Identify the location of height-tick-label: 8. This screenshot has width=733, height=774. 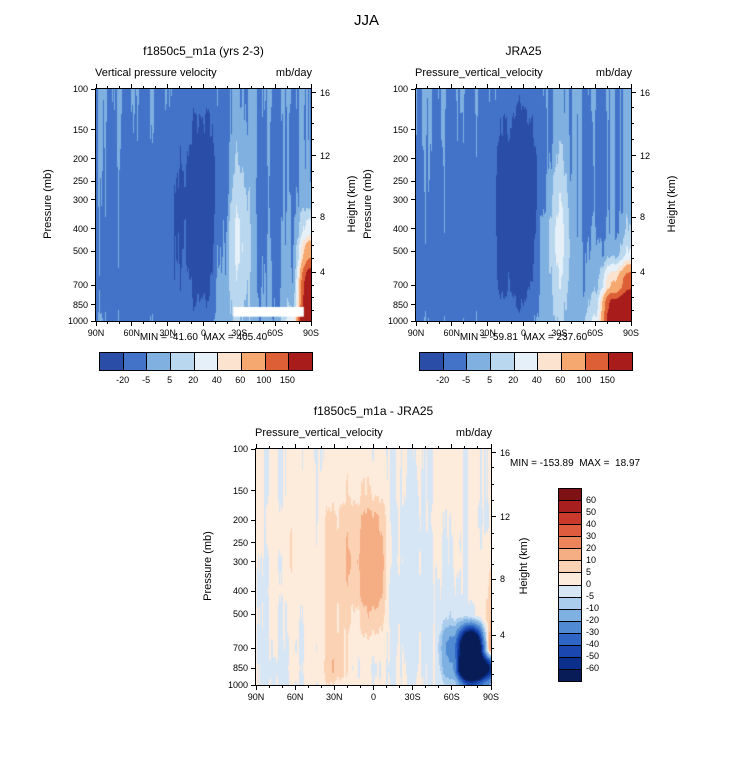
(323, 217).